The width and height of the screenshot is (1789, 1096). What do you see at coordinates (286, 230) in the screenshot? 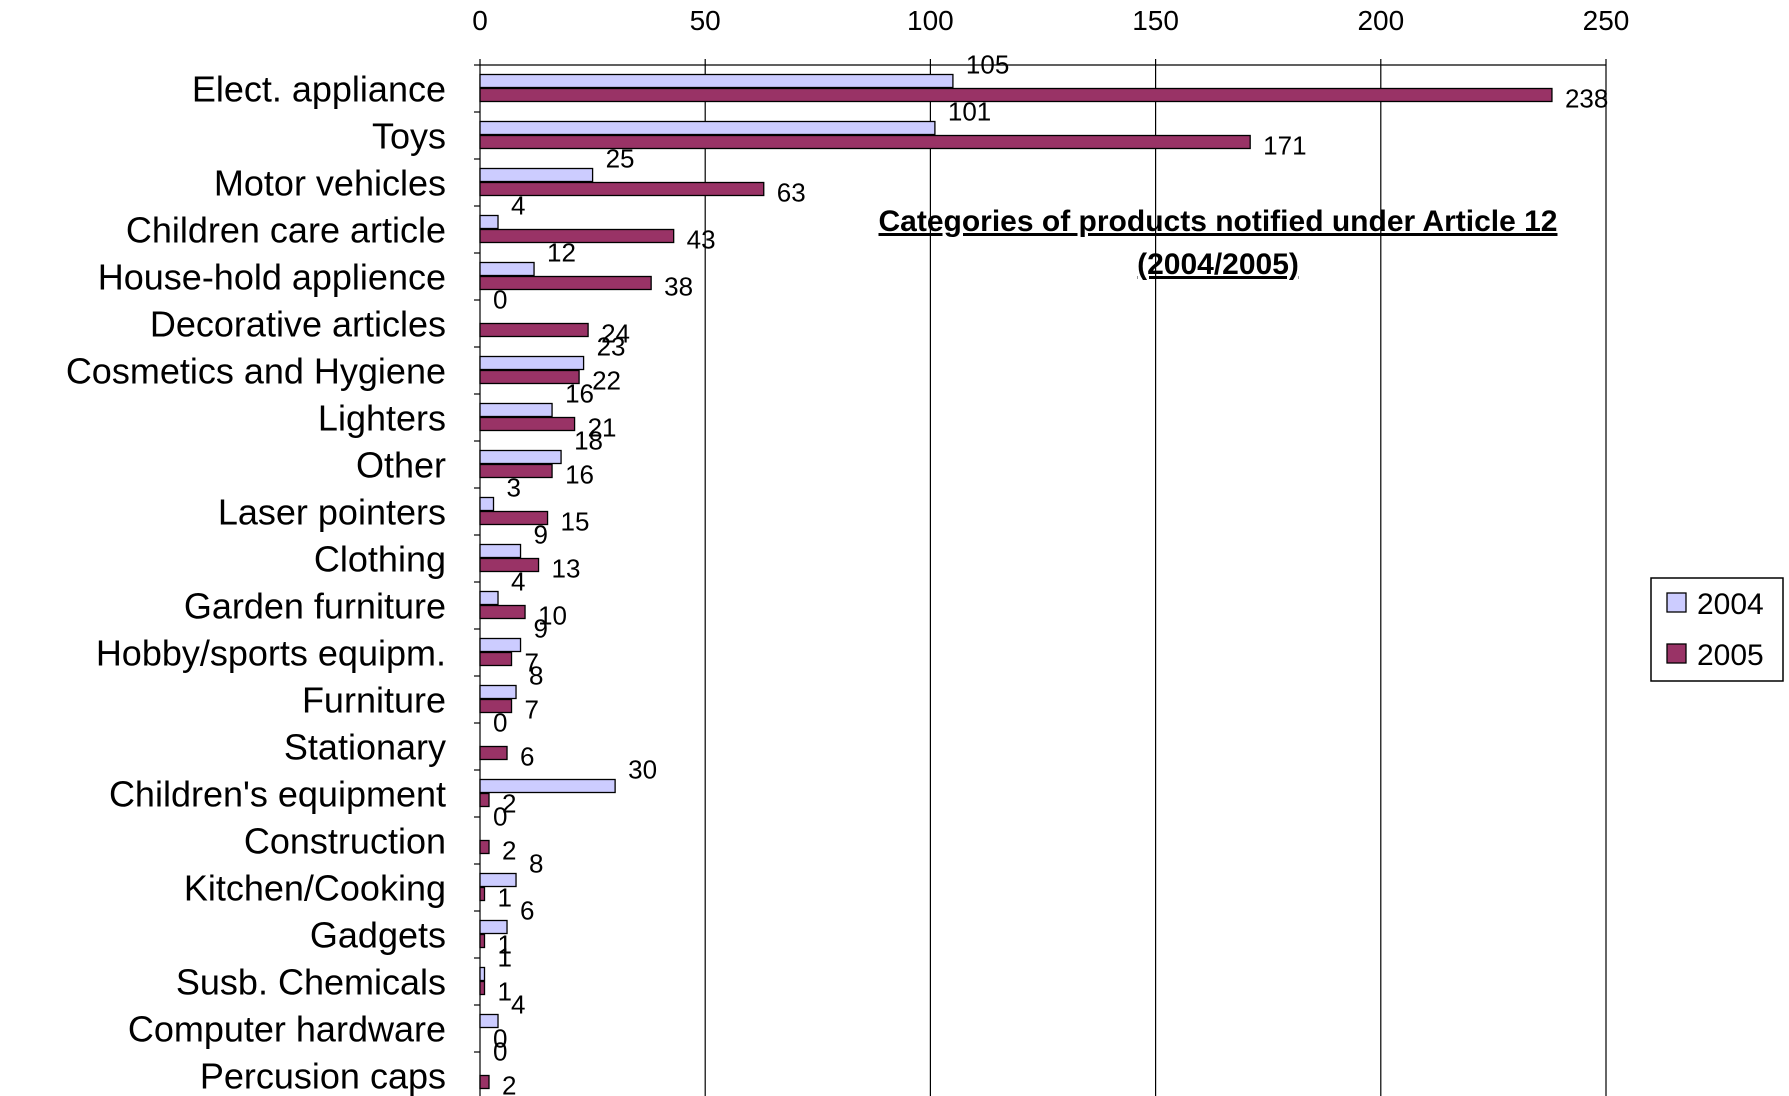
I see `category-label: Children care article` at bounding box center [286, 230].